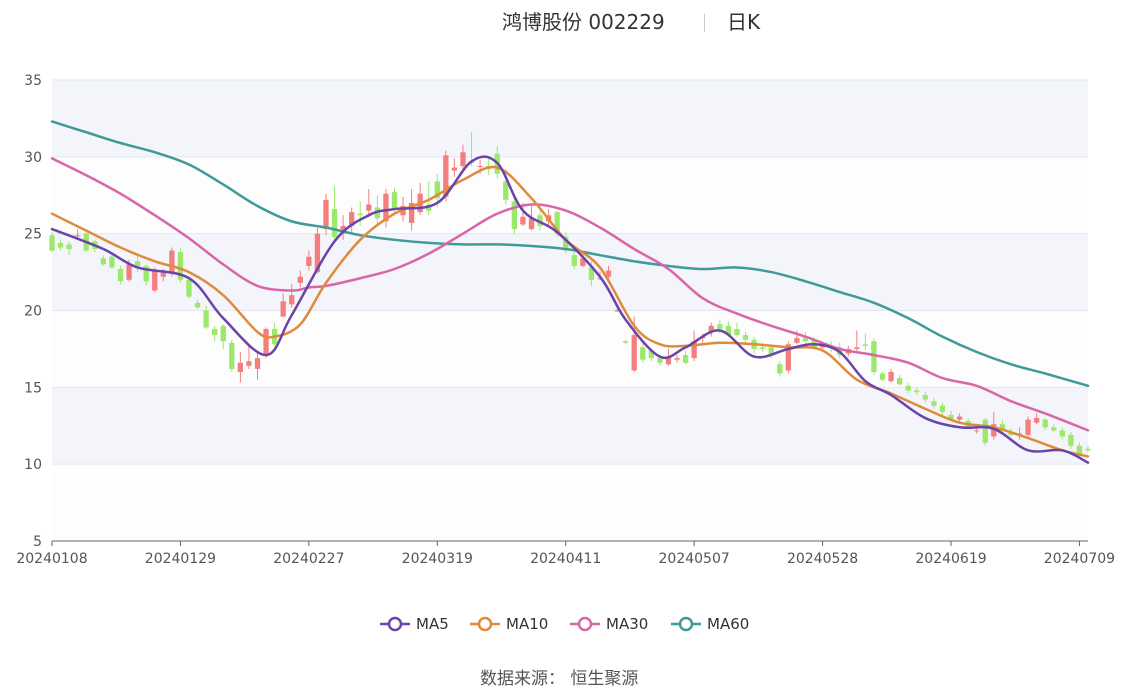 The height and width of the screenshot is (689, 1134). Describe the element at coordinates (559, 679) in the screenshot. I see `data-source-note: 数据来源： 恒生聚源` at that location.